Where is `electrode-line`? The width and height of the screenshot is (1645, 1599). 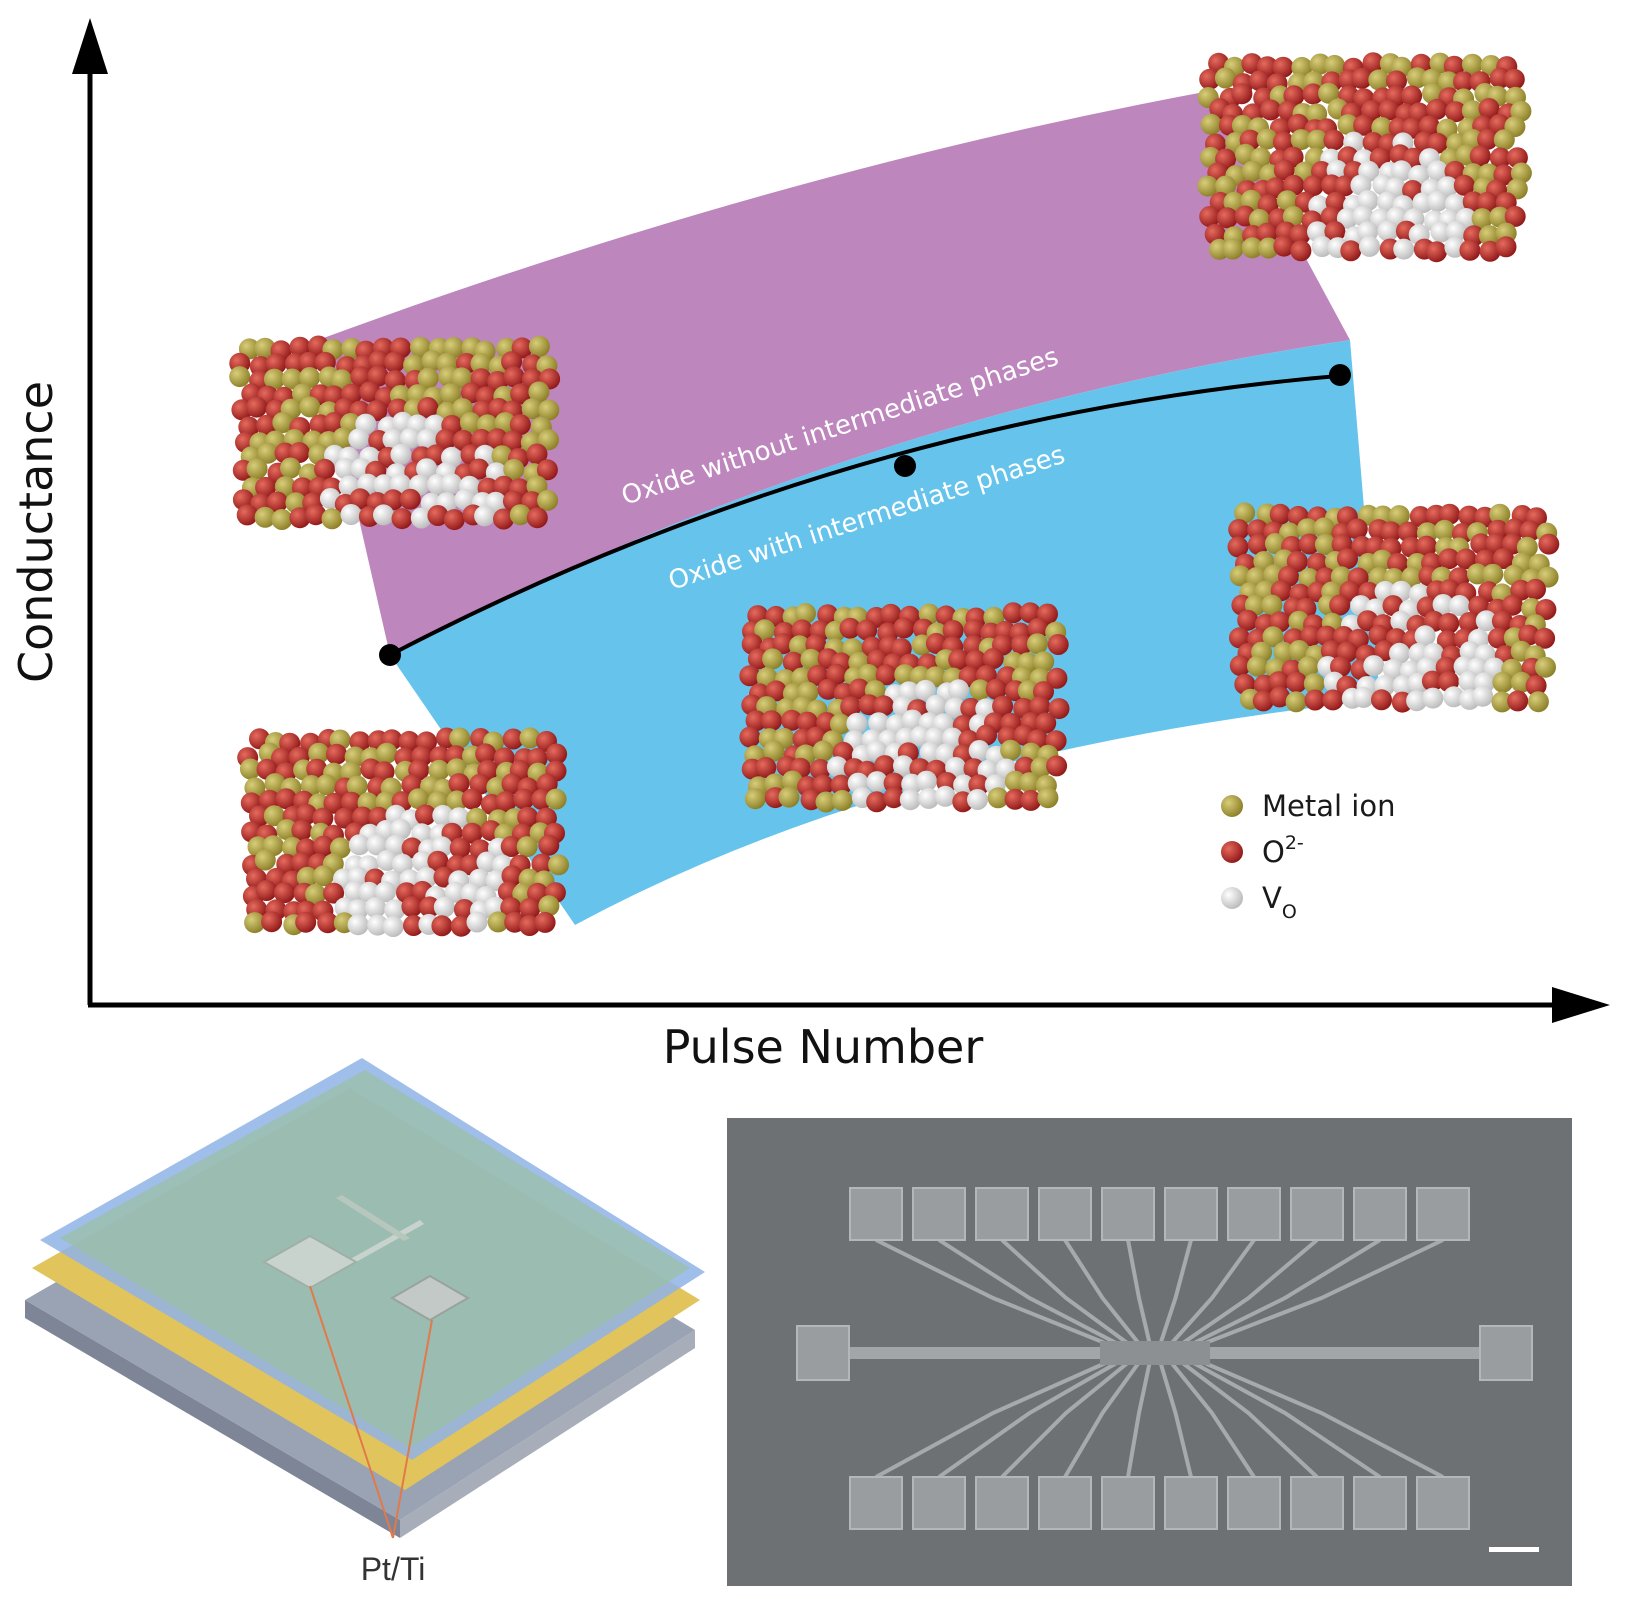 electrode-line is located at coordinates (384, 1243).